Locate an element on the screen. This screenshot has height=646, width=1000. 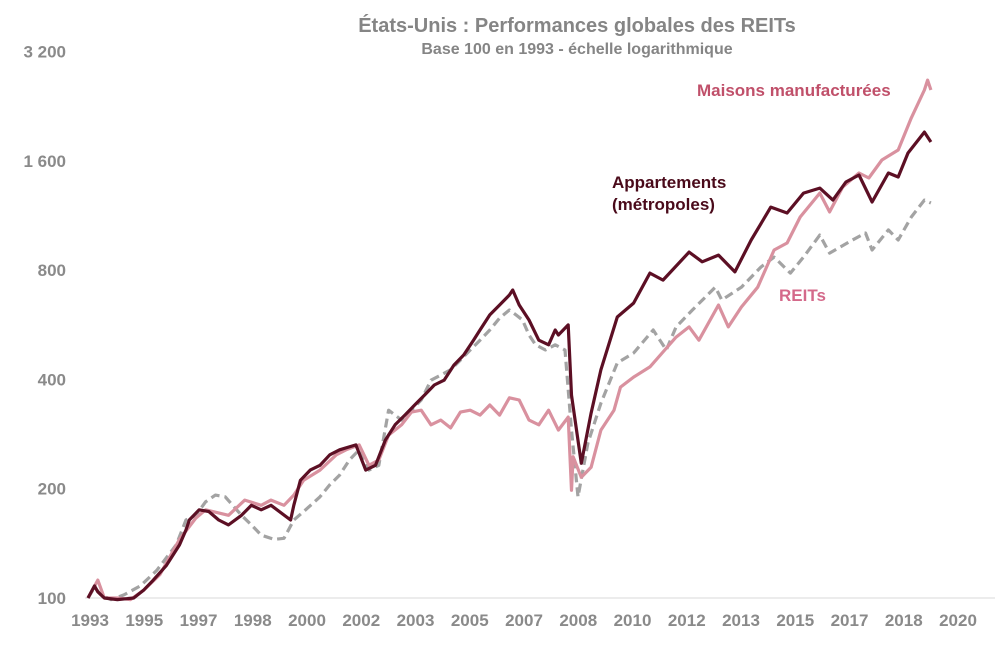
x-tick-label: 1997 is located at coordinates (199, 620).